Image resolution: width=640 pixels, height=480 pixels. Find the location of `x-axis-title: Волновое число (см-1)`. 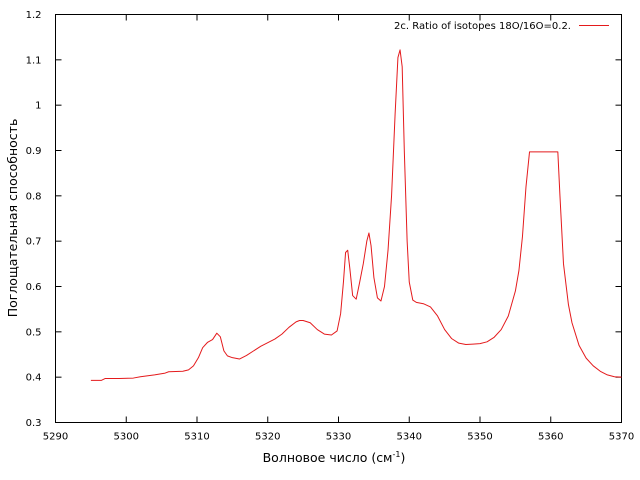

x-axis-title: Волновое число (см-1) is located at coordinates (334, 457).